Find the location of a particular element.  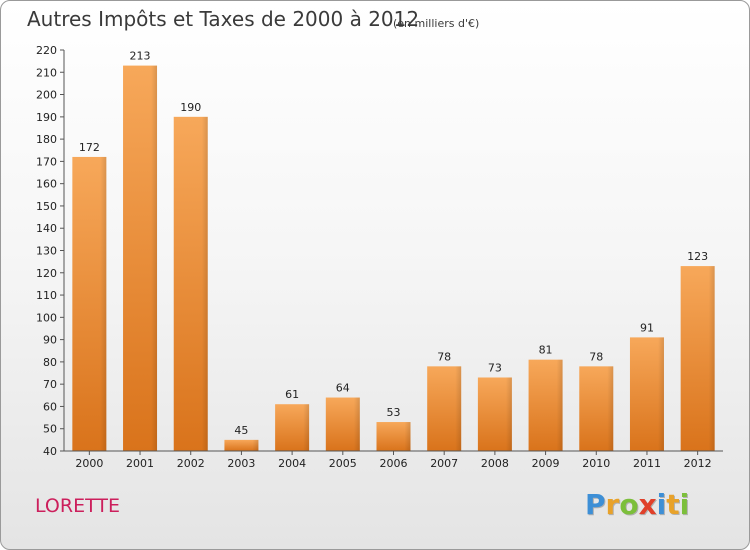

bar-shade-2011 is located at coordinates (660, 394).